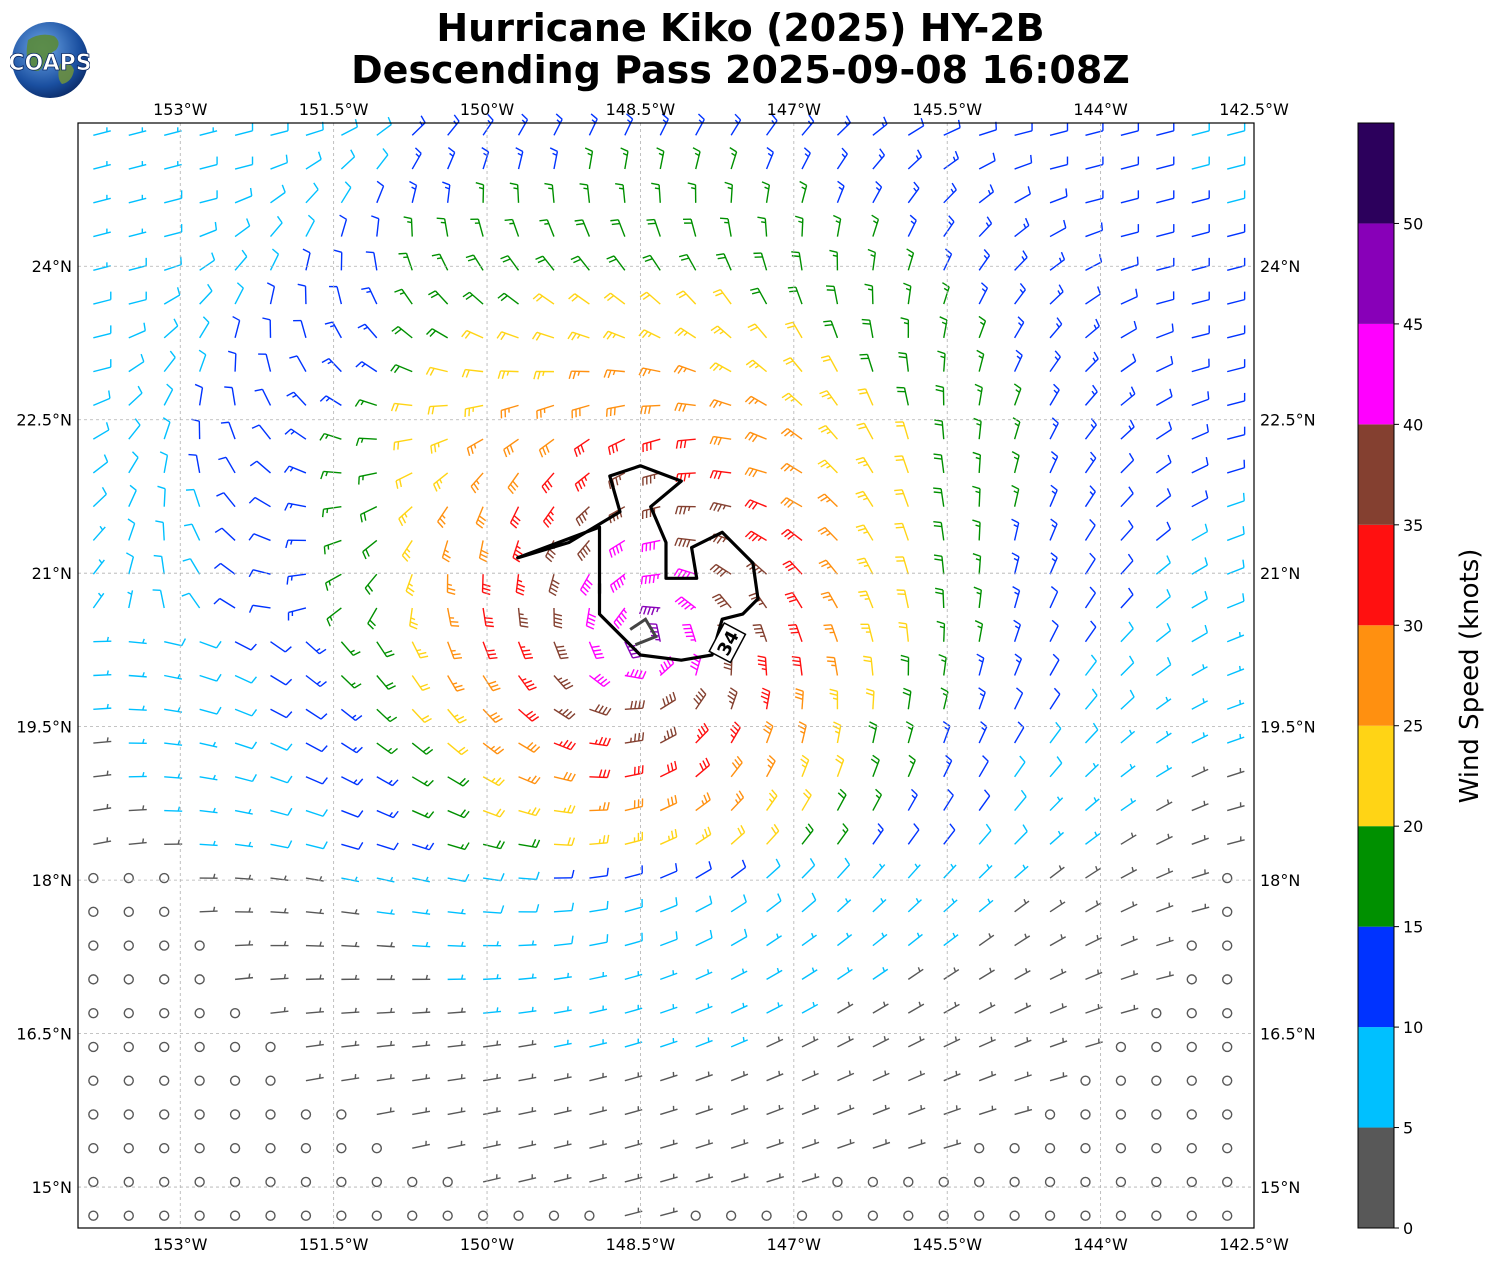  Describe the element at coordinates (740, 70) in the screenshot. I see `title-line-2: Descending Pass 2025-09-08 16:08Z` at that location.